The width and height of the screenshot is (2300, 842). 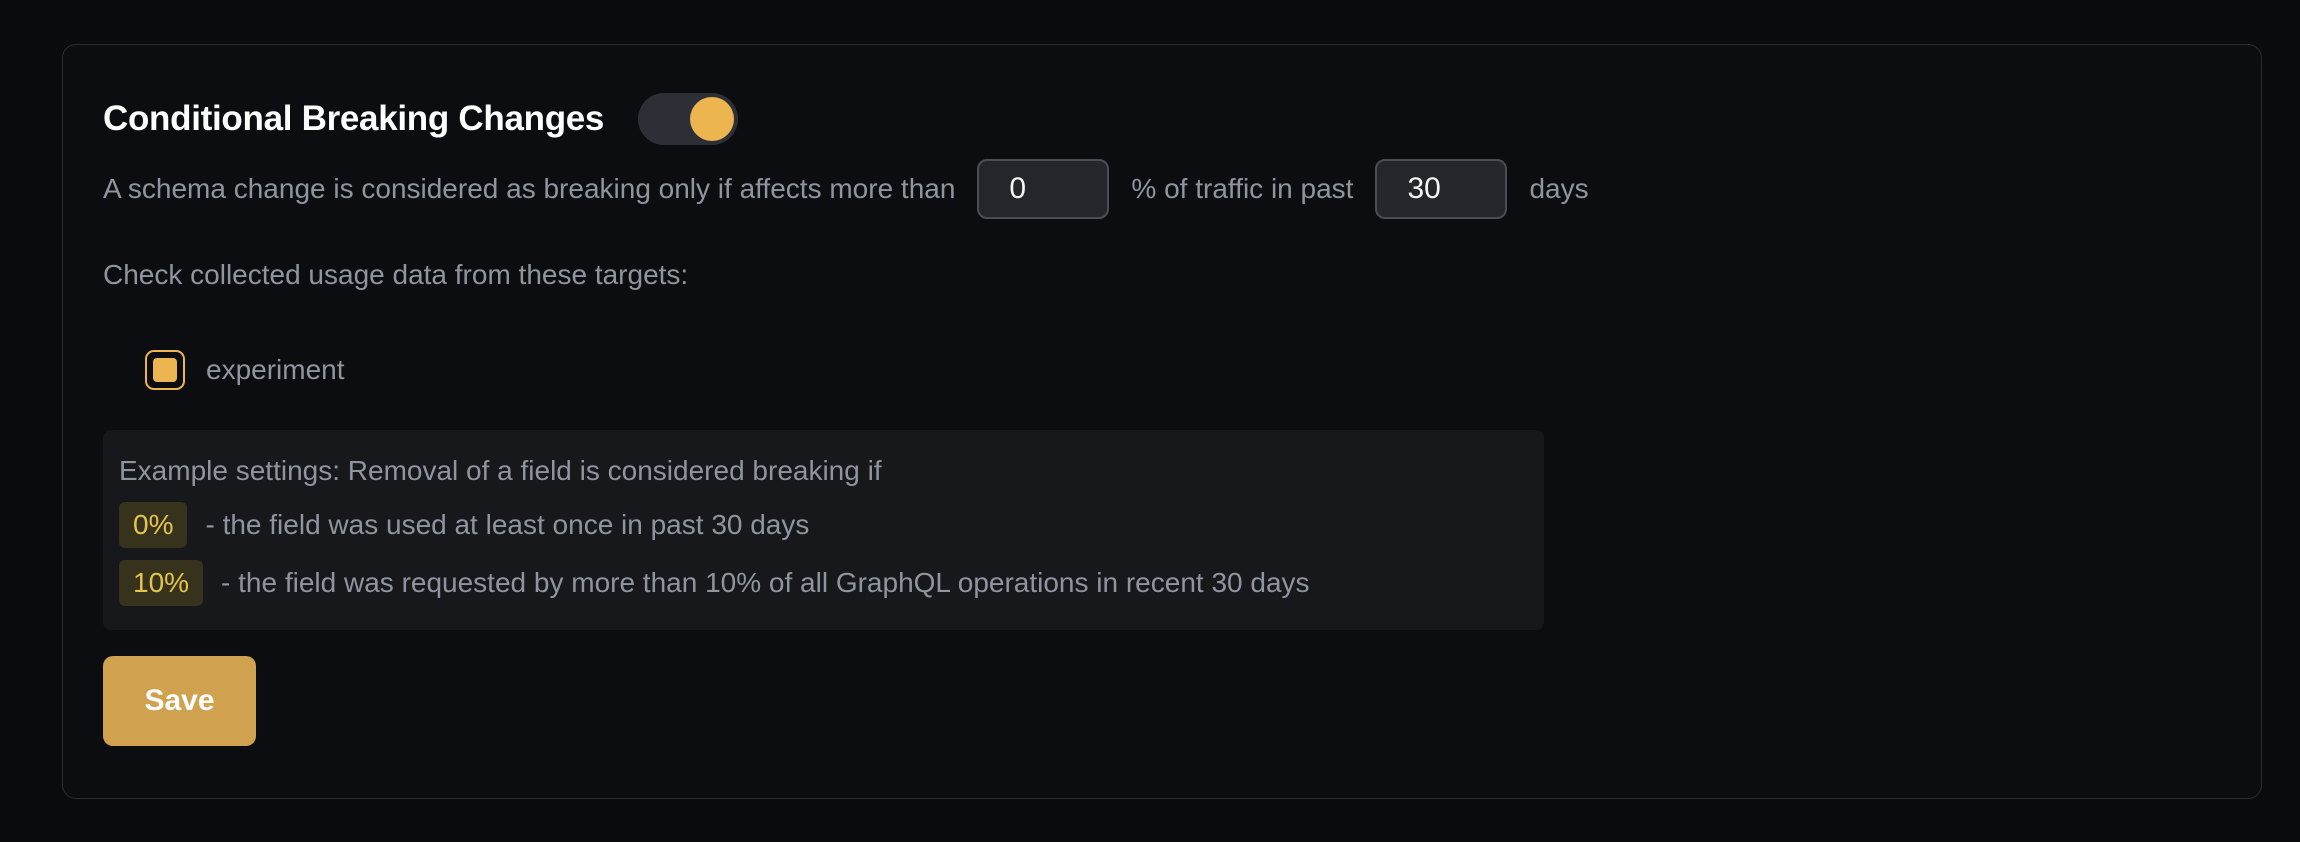 I want to click on target-row-experiment: experiment, so click(x=1183, y=370).